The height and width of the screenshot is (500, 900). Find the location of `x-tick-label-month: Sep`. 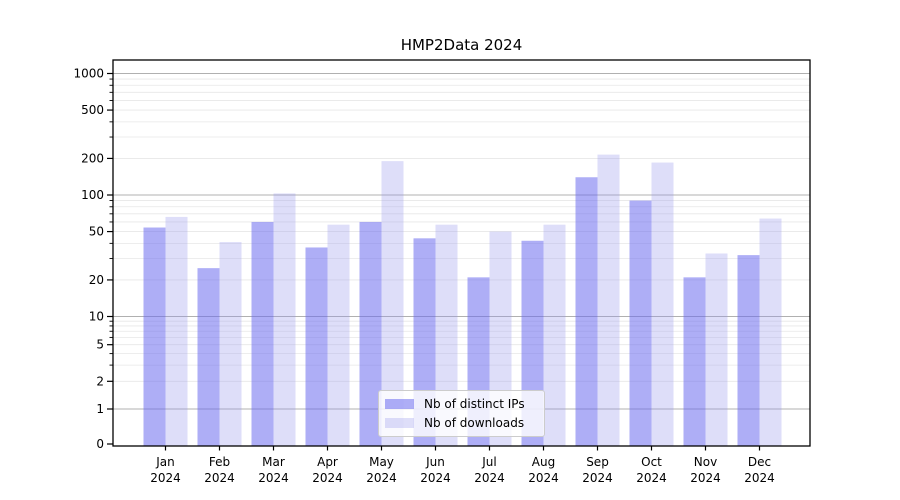

x-tick-label-month: Sep is located at coordinates (597, 462).